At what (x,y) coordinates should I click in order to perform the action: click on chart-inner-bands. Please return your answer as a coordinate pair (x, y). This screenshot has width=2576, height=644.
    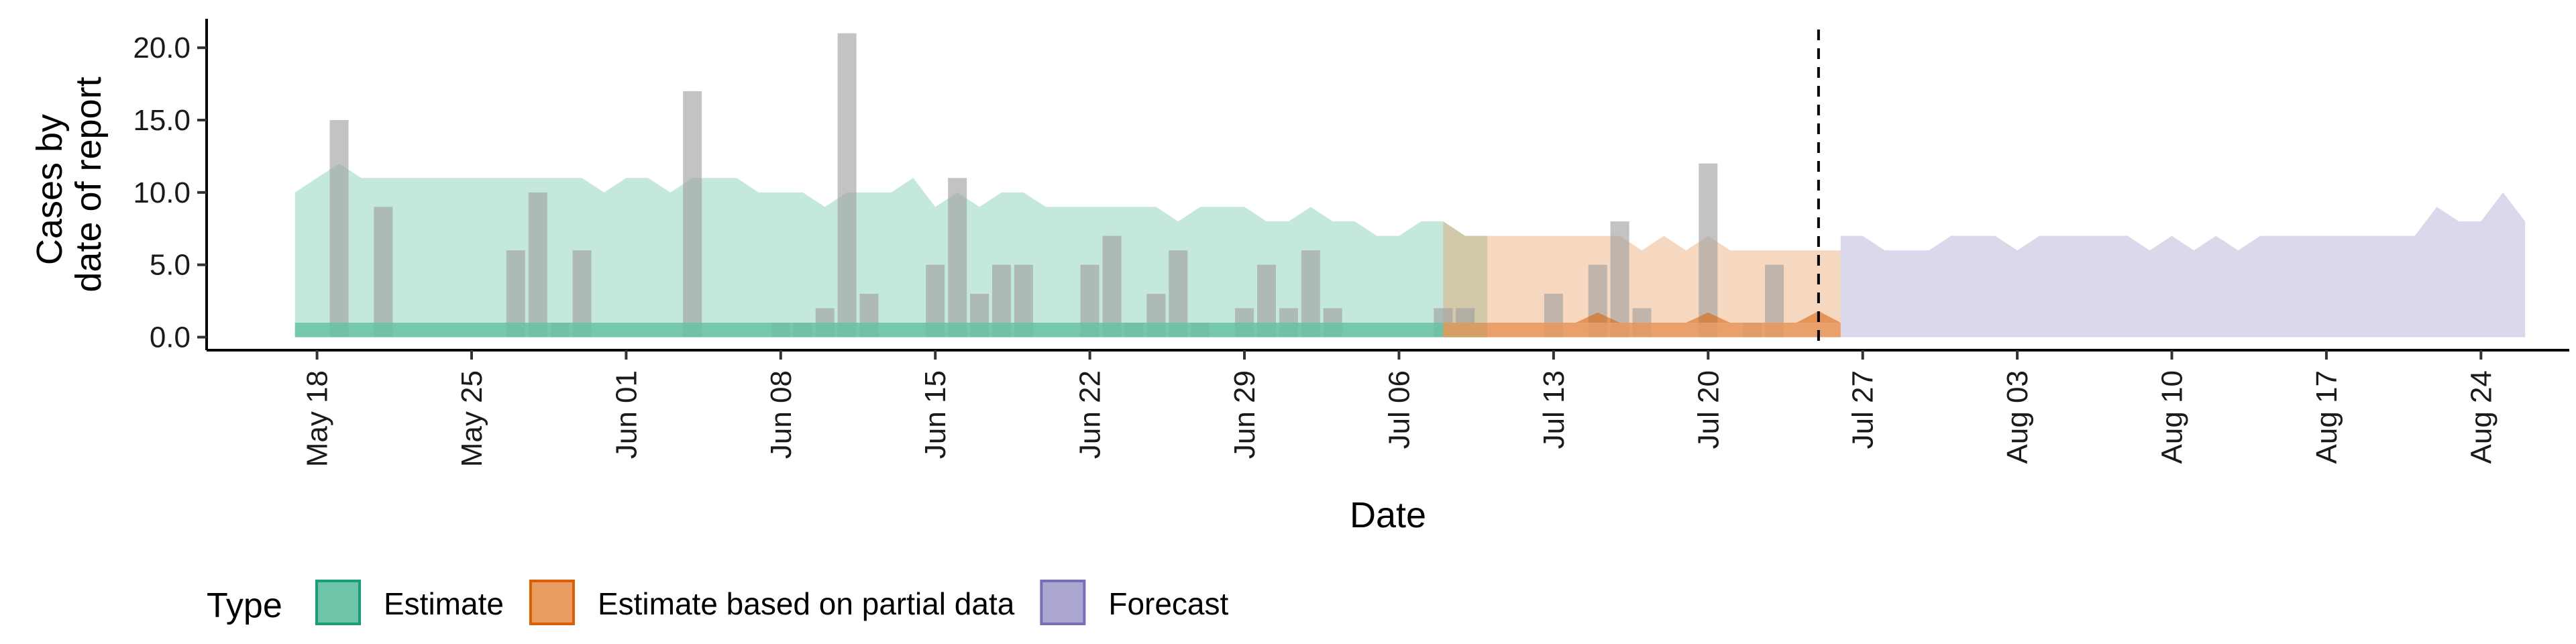
    Looking at the image, I should click on (1067, 324).